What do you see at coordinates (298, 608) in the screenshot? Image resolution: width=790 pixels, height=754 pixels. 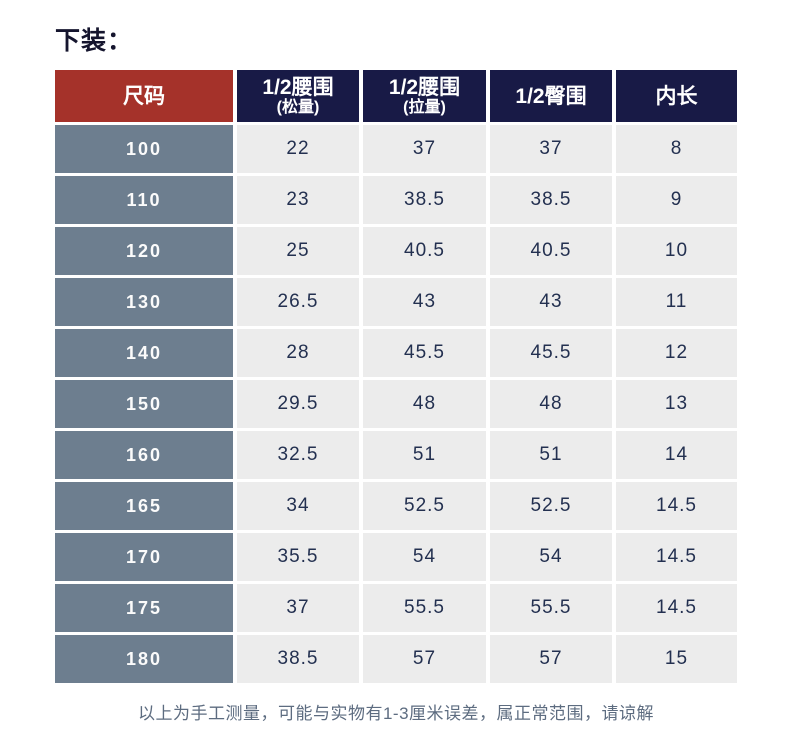 I see `value-cell-waist-relaxed: 37` at bounding box center [298, 608].